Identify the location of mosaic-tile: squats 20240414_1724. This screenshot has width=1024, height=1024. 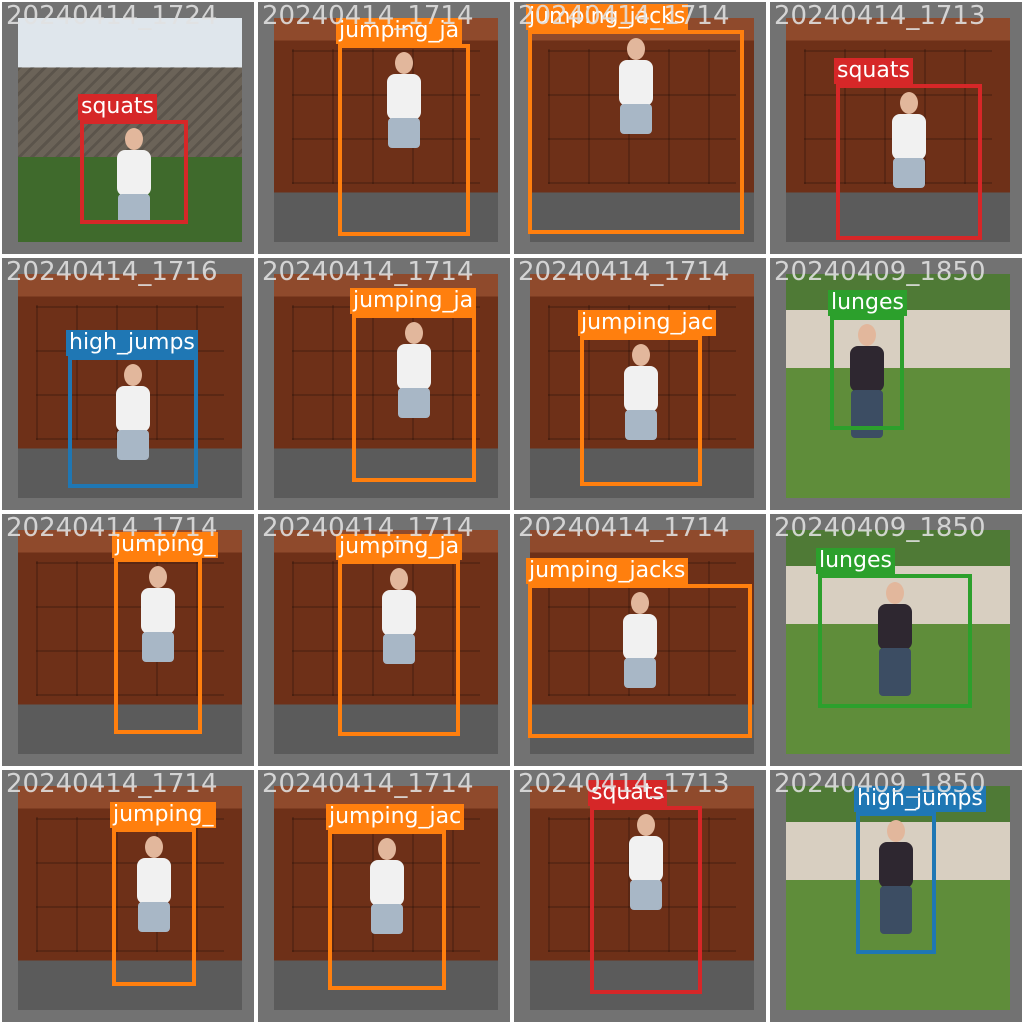
(128, 128).